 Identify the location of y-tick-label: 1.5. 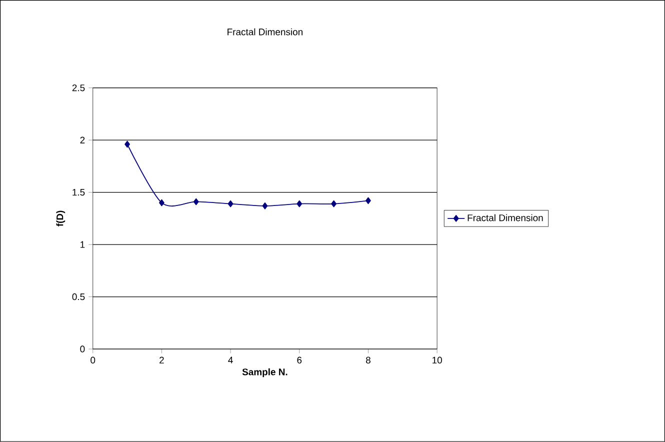
(78, 192).